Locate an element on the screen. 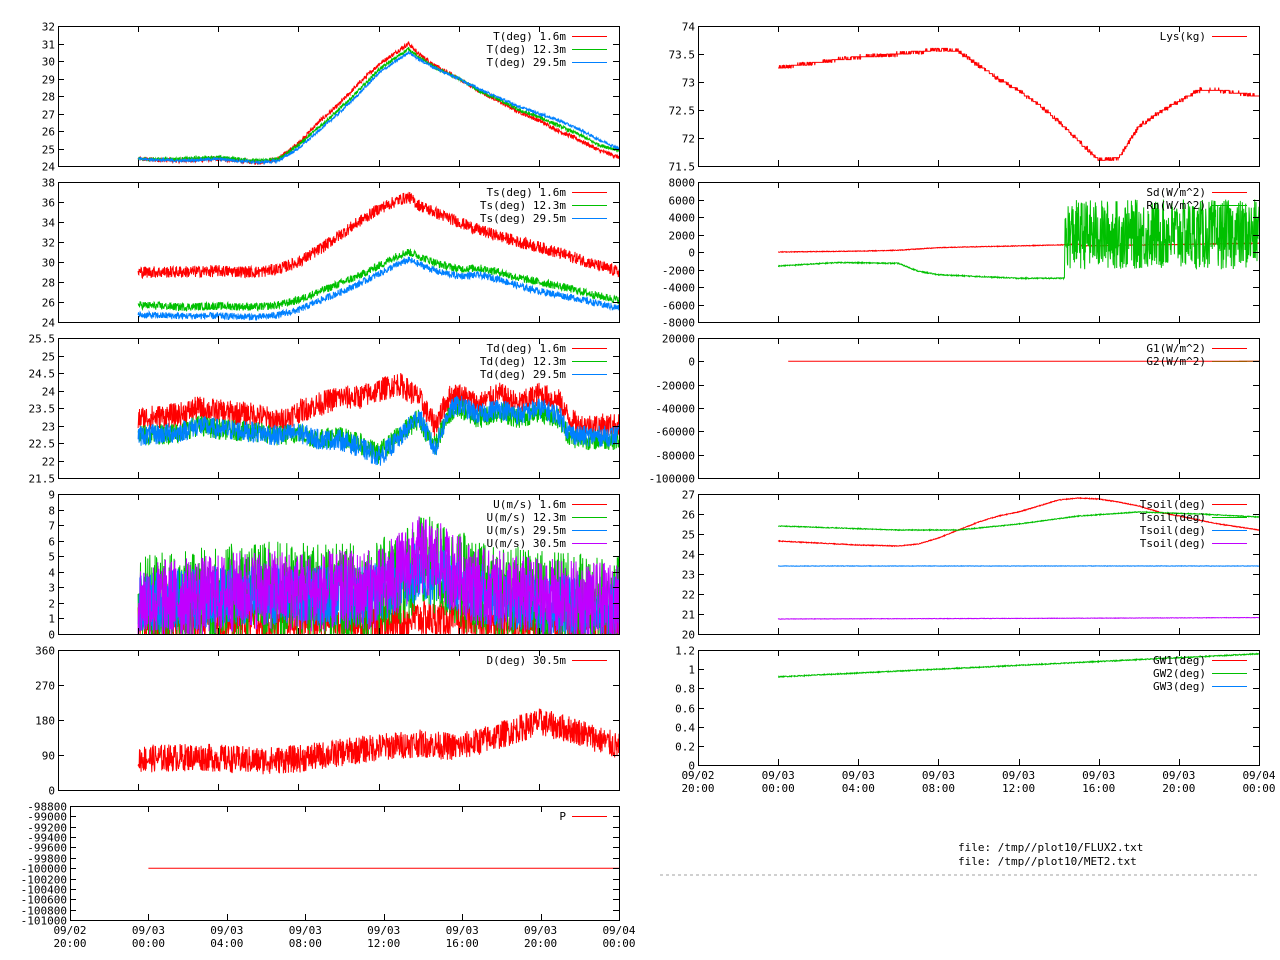  legend-label: T(deg) 1.6m is located at coordinates (529, 36).